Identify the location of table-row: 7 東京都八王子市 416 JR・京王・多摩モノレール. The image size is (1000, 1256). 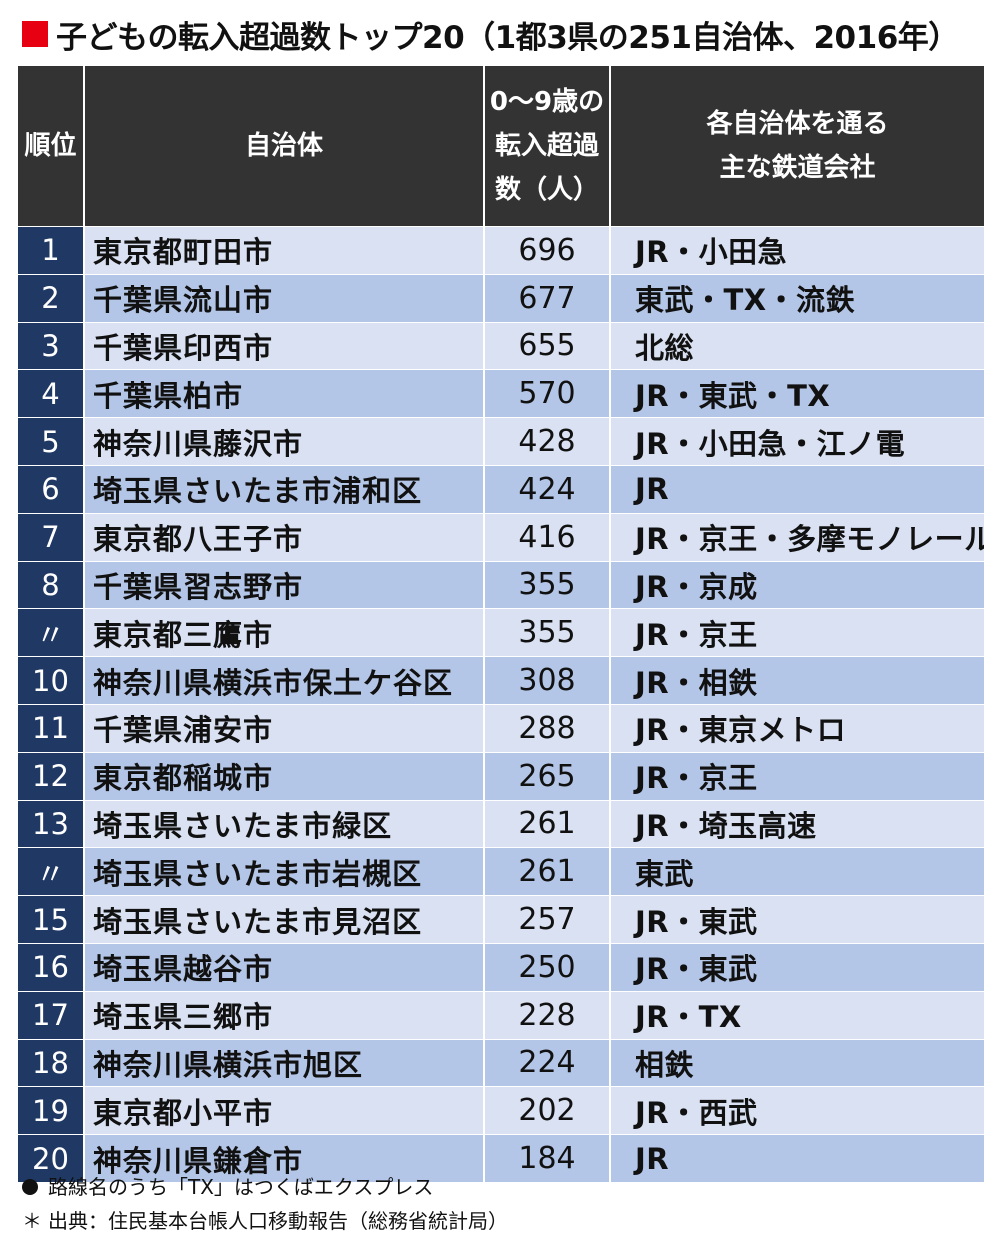
(501, 537).